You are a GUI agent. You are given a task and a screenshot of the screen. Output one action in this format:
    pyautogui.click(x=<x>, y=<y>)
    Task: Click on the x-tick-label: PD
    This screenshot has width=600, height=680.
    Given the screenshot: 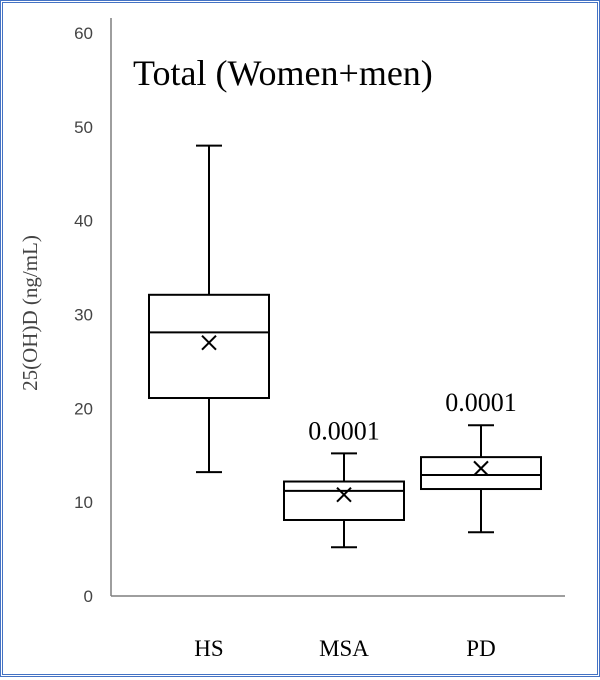 What is the action you would take?
    pyautogui.click(x=480, y=648)
    